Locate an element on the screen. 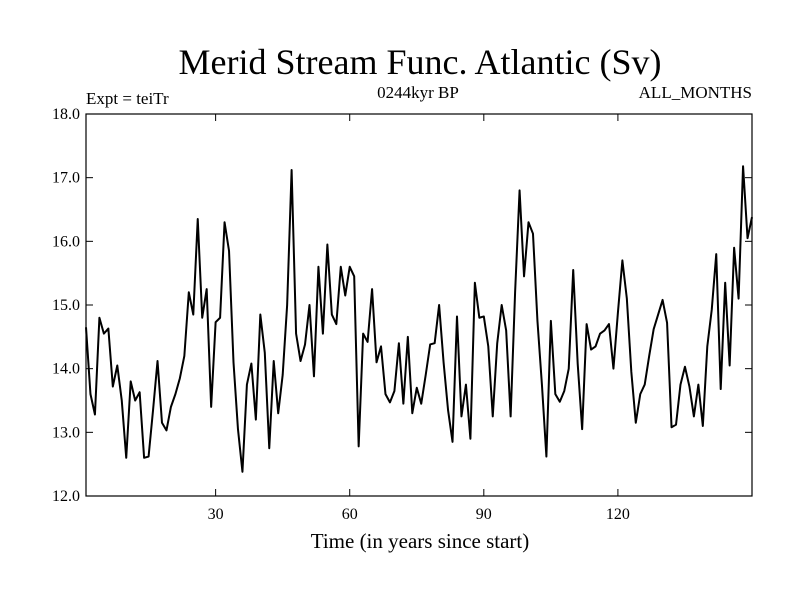 The width and height of the screenshot is (800, 600). subtitle-right: ALL_MONTHS is located at coordinates (695, 92).